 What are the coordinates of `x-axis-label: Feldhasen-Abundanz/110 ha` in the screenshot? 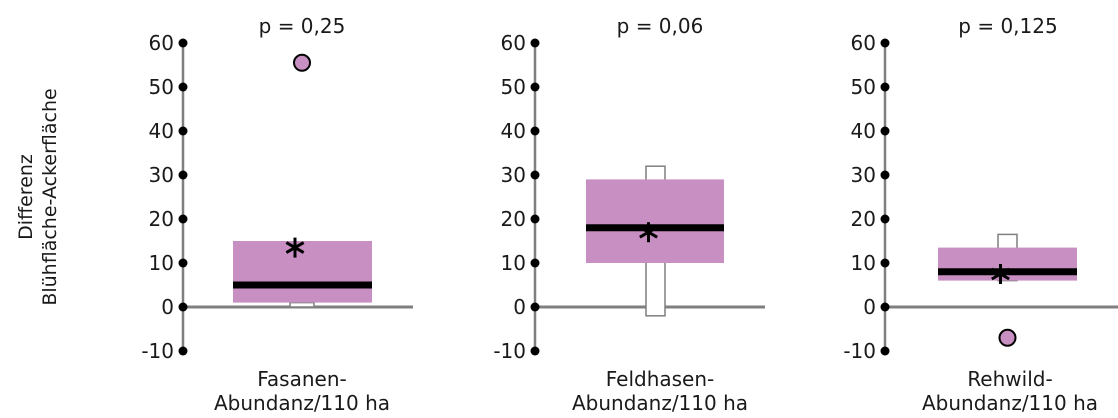 It's located at (660, 391).